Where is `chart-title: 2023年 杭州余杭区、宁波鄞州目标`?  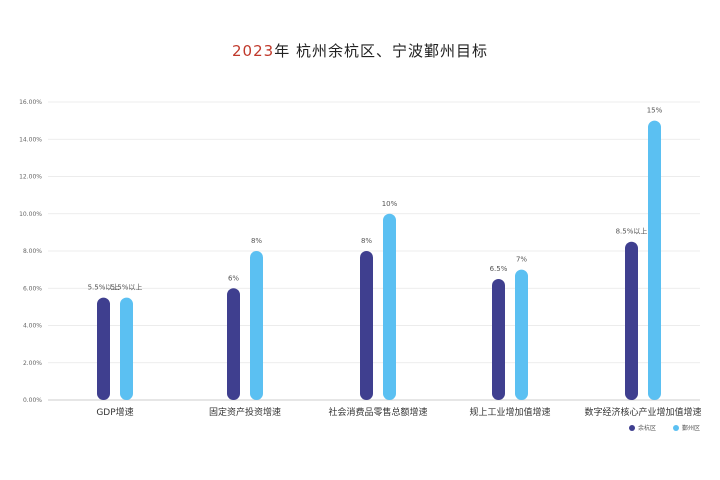 chart-title: 2023年 杭州余杭区、宁波鄞州目标 is located at coordinates (360, 50).